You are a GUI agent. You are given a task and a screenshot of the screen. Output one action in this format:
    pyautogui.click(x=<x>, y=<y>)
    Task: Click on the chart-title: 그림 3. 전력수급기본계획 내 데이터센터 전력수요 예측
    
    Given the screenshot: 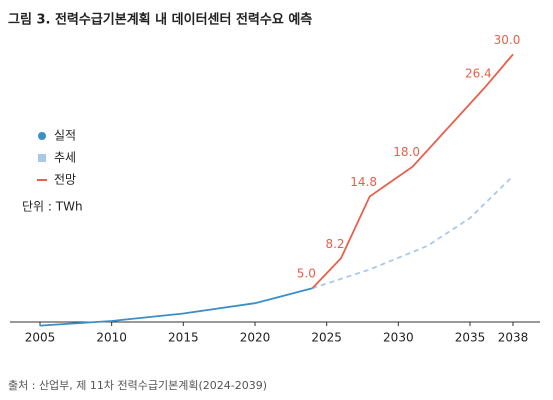 What is the action you would take?
    pyautogui.click(x=160, y=20)
    